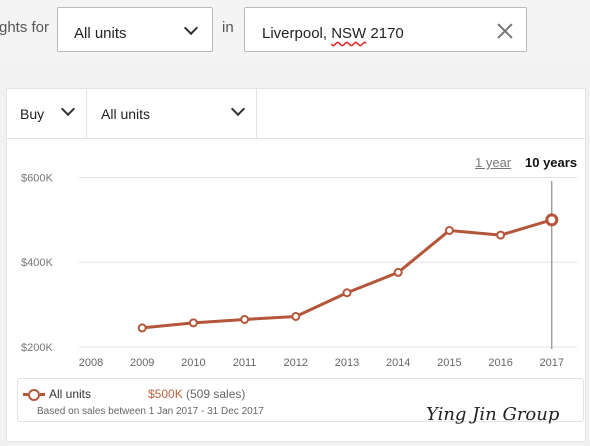 The width and height of the screenshot is (590, 446). I want to click on legend-median-value: $500K, so click(165, 394).